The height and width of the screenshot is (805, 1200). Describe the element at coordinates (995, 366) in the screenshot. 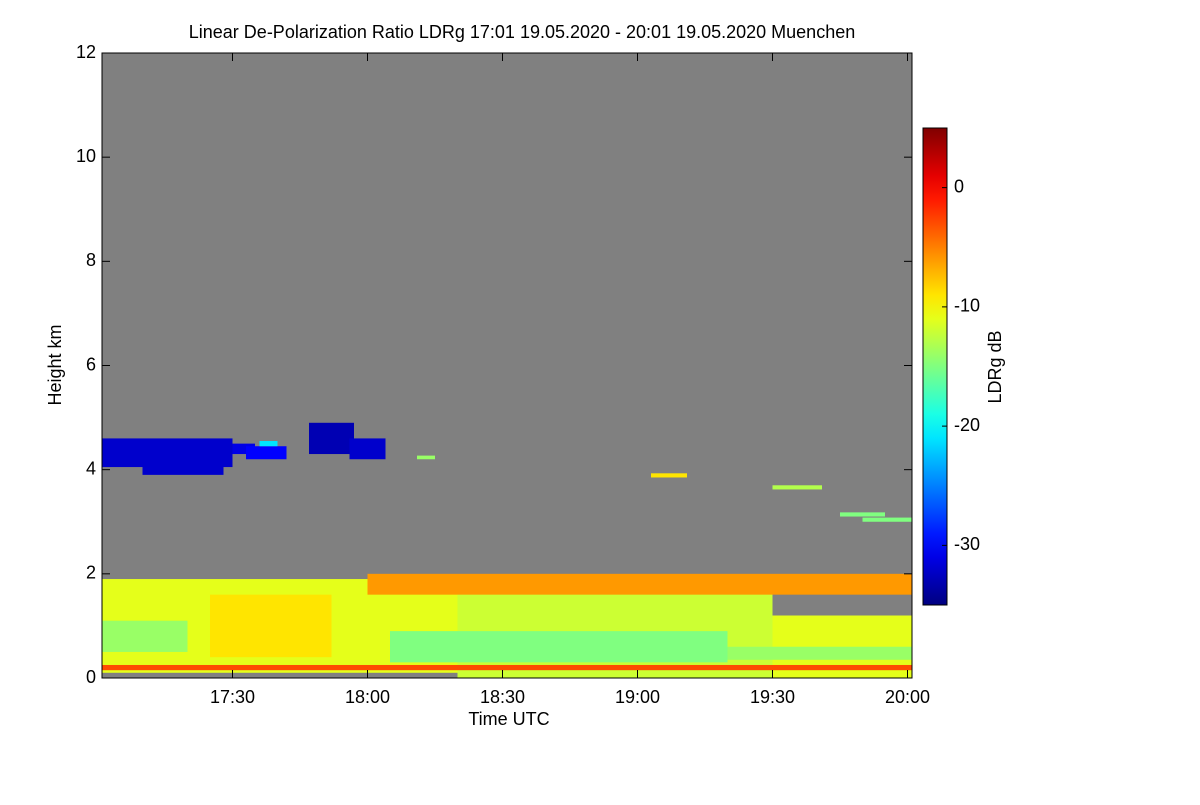

I see `colorbar-label: LDRg dB` at that location.